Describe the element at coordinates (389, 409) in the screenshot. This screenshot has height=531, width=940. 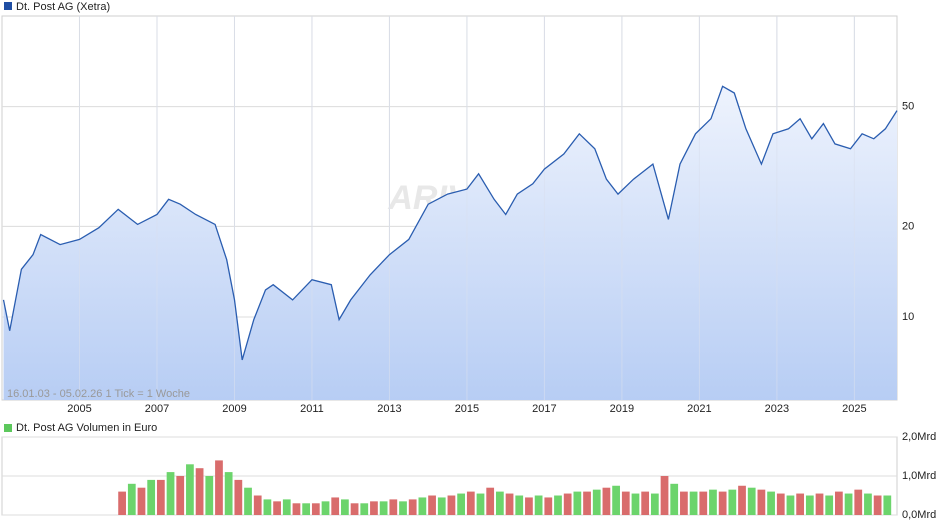
I see `x-tick-label: 2013` at that location.